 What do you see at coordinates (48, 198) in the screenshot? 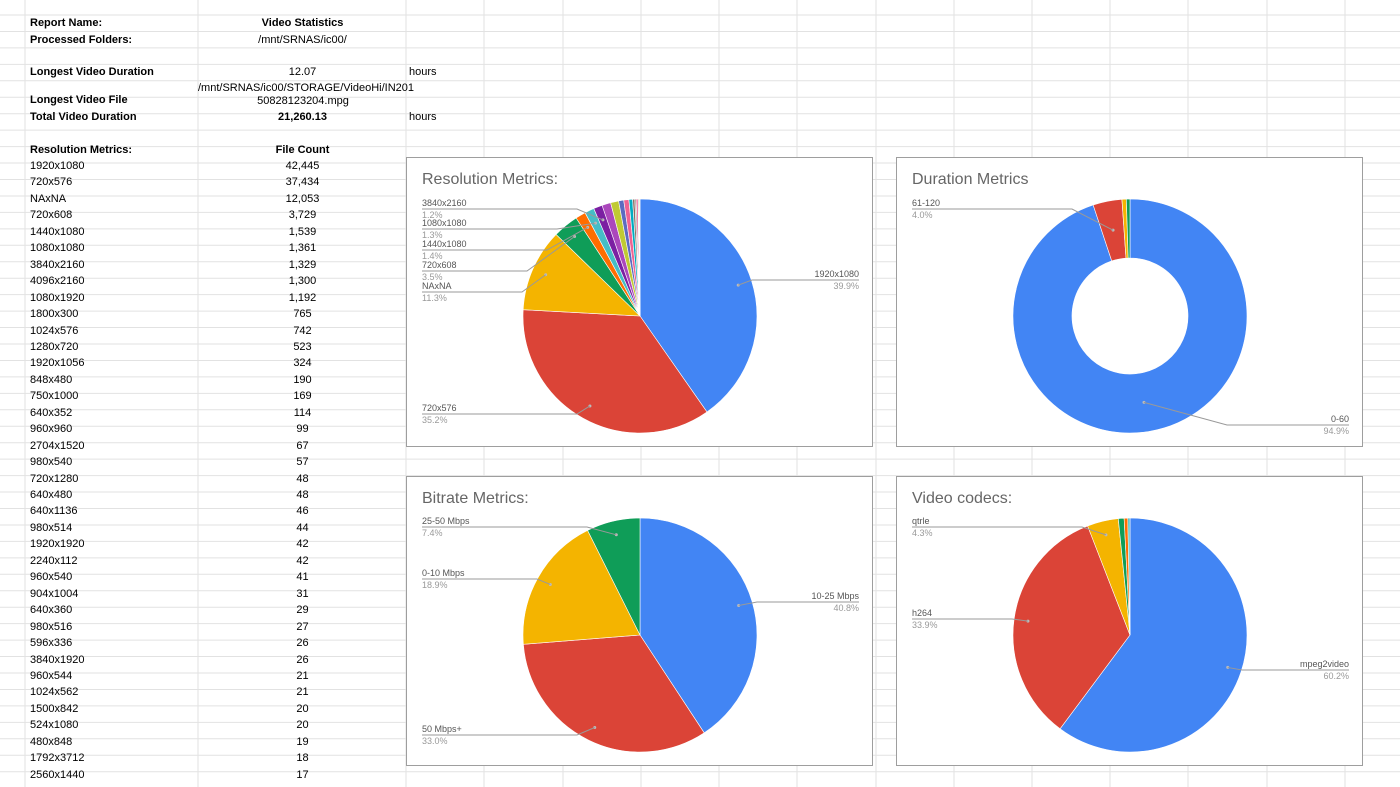
I see `resolution-row-label: NAxNA` at bounding box center [48, 198].